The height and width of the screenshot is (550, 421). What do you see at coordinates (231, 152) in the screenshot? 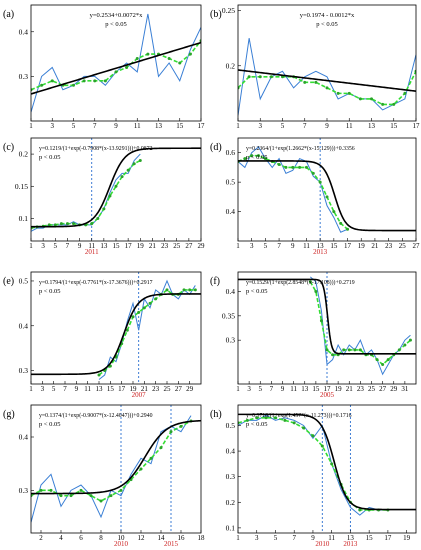
I see `y-tick-label: 0.6` at bounding box center [231, 152].